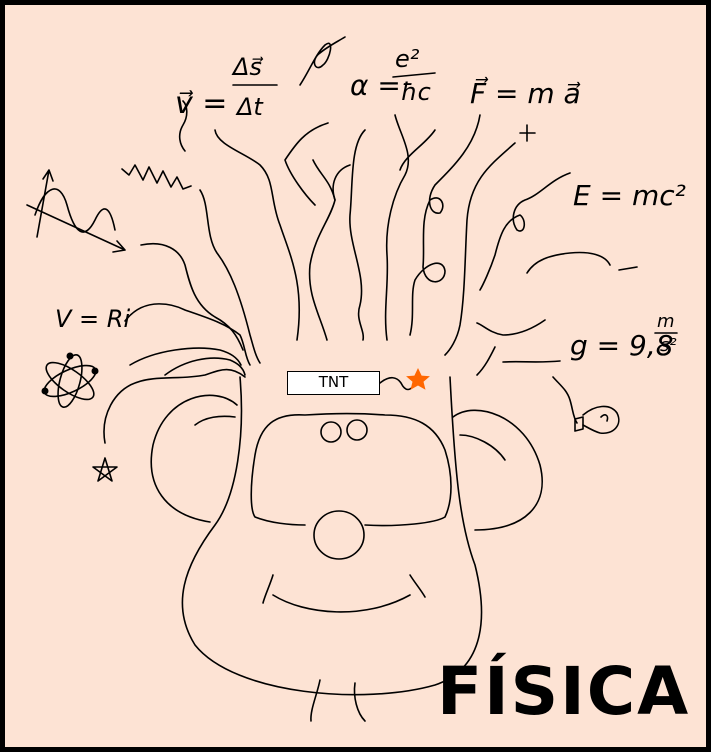 The image size is (711, 752). I want to click on light-bulb-icon, so click(597, 420).